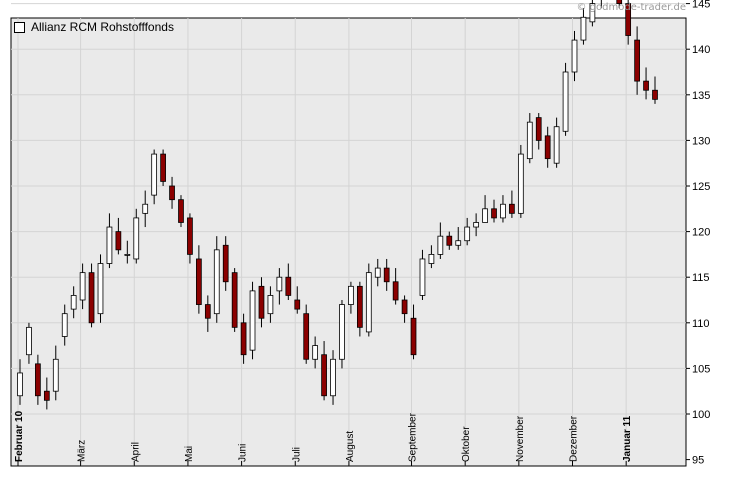 The width and height of the screenshot is (730, 481). I want to click on x-tick-label: August, so click(350, 446).